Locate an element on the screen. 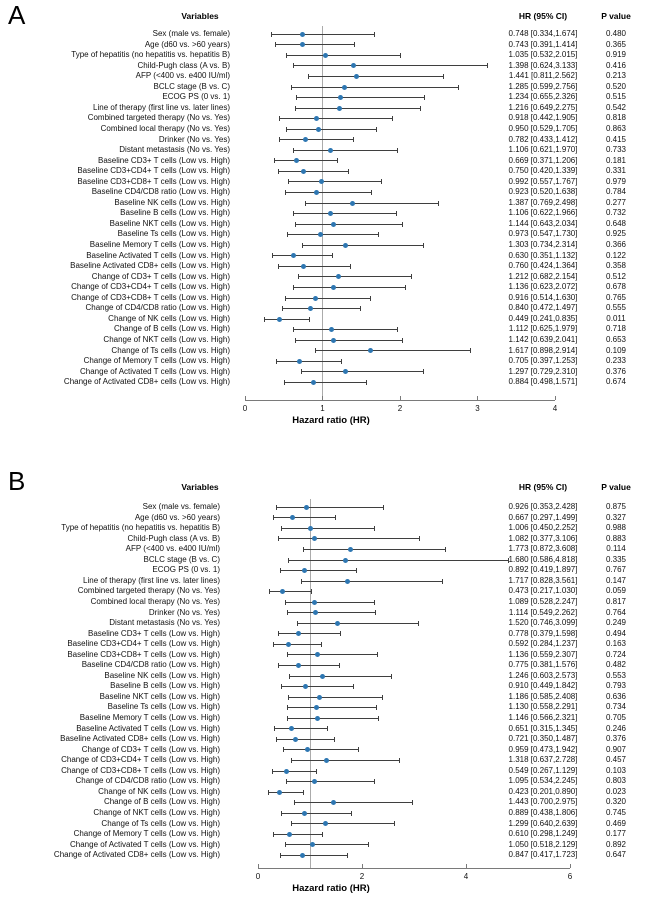 The height and width of the screenshot is (924, 647). hr-ci-value: 1.717 [0.828,3.561] is located at coordinates (543, 580).